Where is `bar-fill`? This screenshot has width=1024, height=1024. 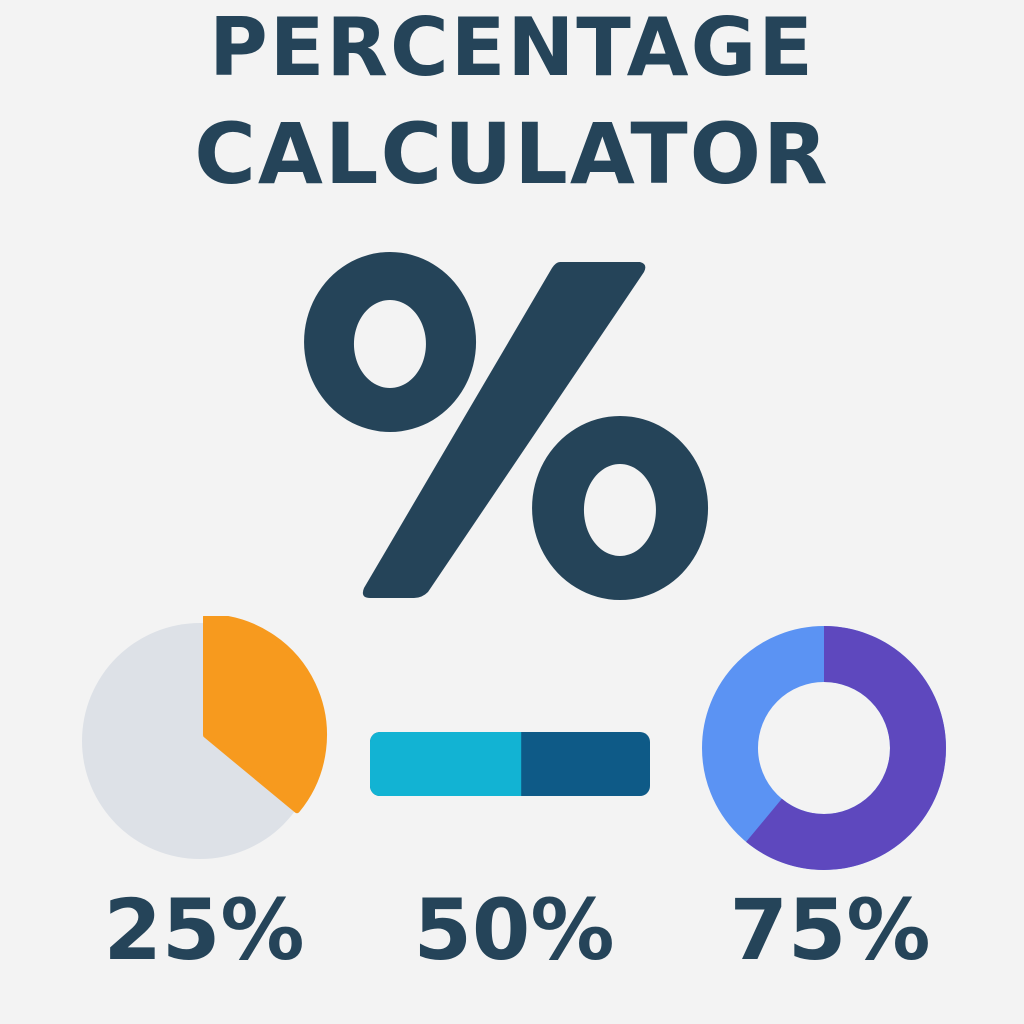
bar-fill is located at coordinates (446, 764).